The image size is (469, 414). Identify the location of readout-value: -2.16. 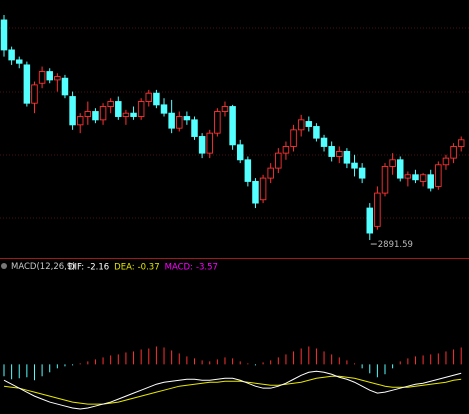
(98, 267).